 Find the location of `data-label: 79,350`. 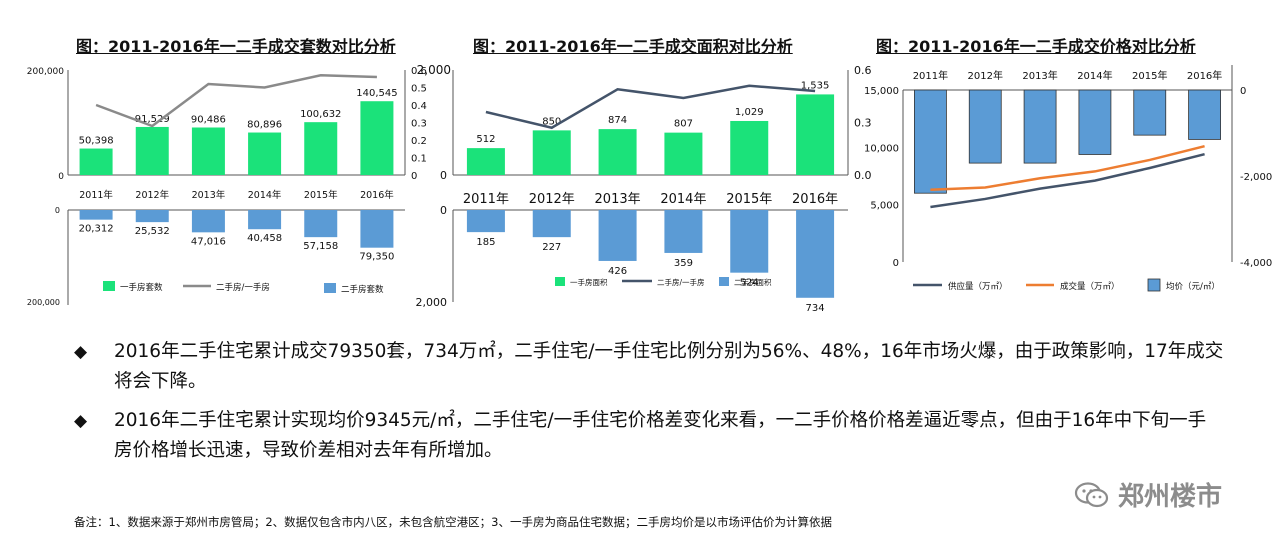

data-label: 79,350 is located at coordinates (376, 257).